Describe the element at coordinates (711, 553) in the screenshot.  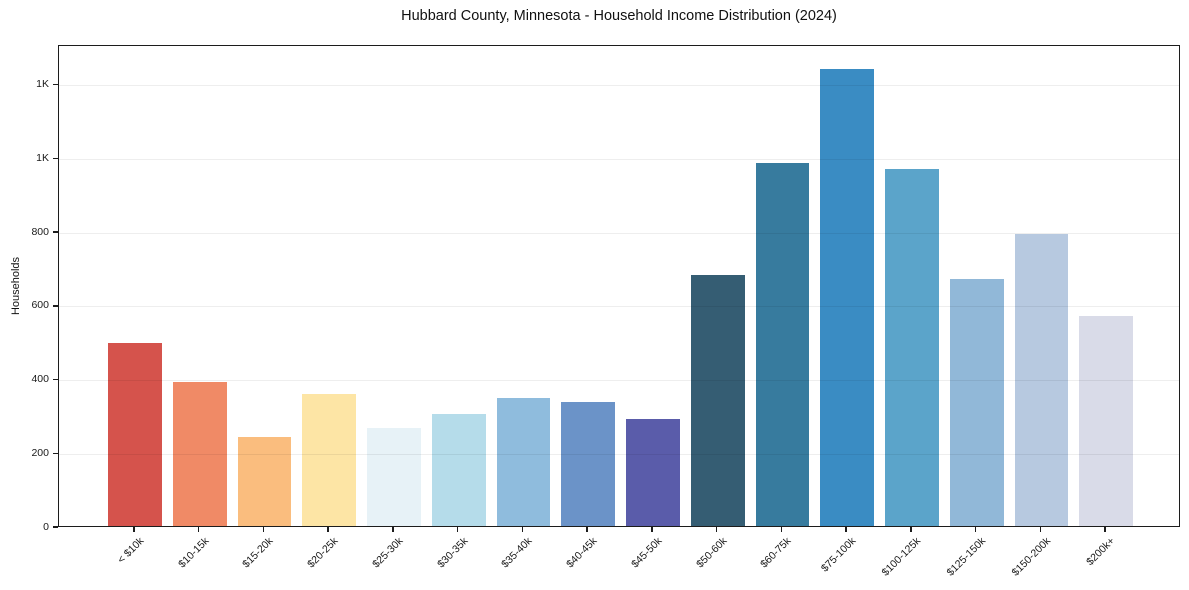
I see `x-tick-label: $50-60k` at that location.